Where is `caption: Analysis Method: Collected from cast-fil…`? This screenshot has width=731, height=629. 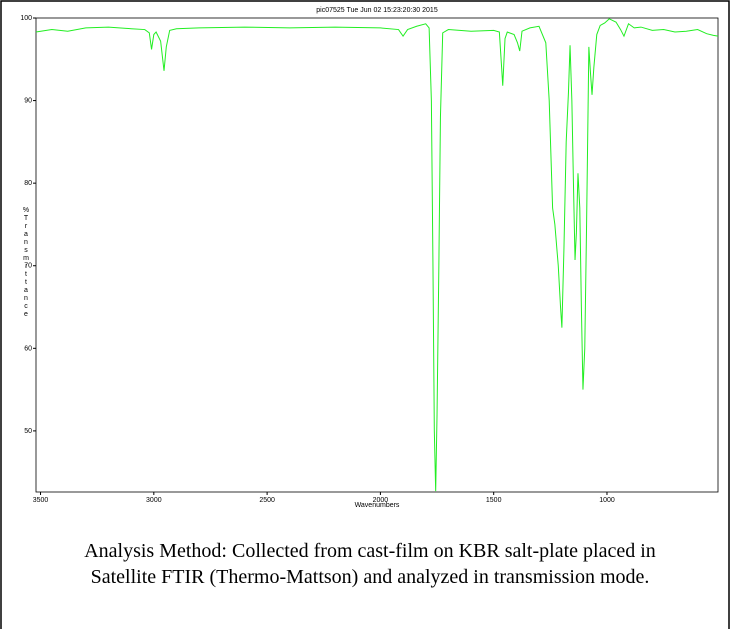 caption: Analysis Method: Collected from cast-fil… is located at coordinates (370, 564).